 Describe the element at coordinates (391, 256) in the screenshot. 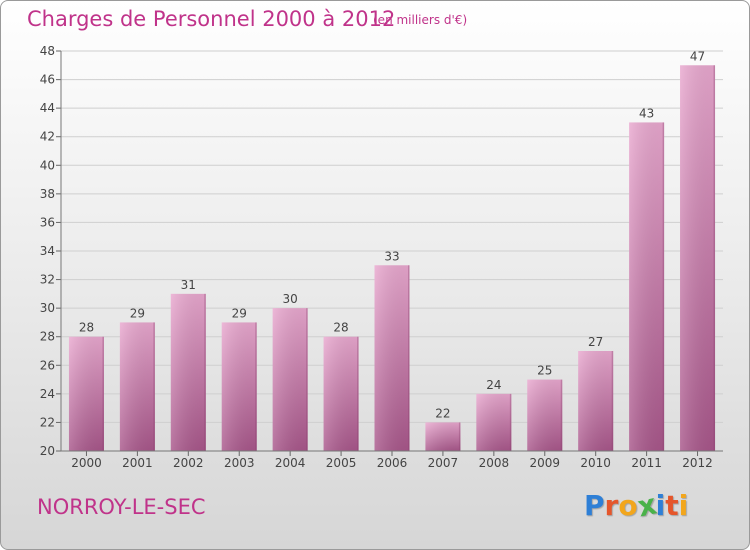

I see `data-label: 33` at that location.